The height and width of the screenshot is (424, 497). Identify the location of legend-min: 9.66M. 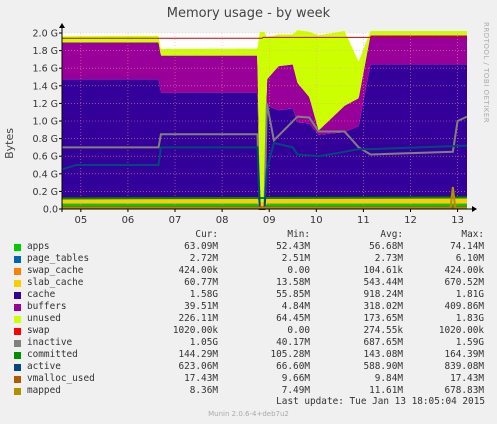
(295, 378).